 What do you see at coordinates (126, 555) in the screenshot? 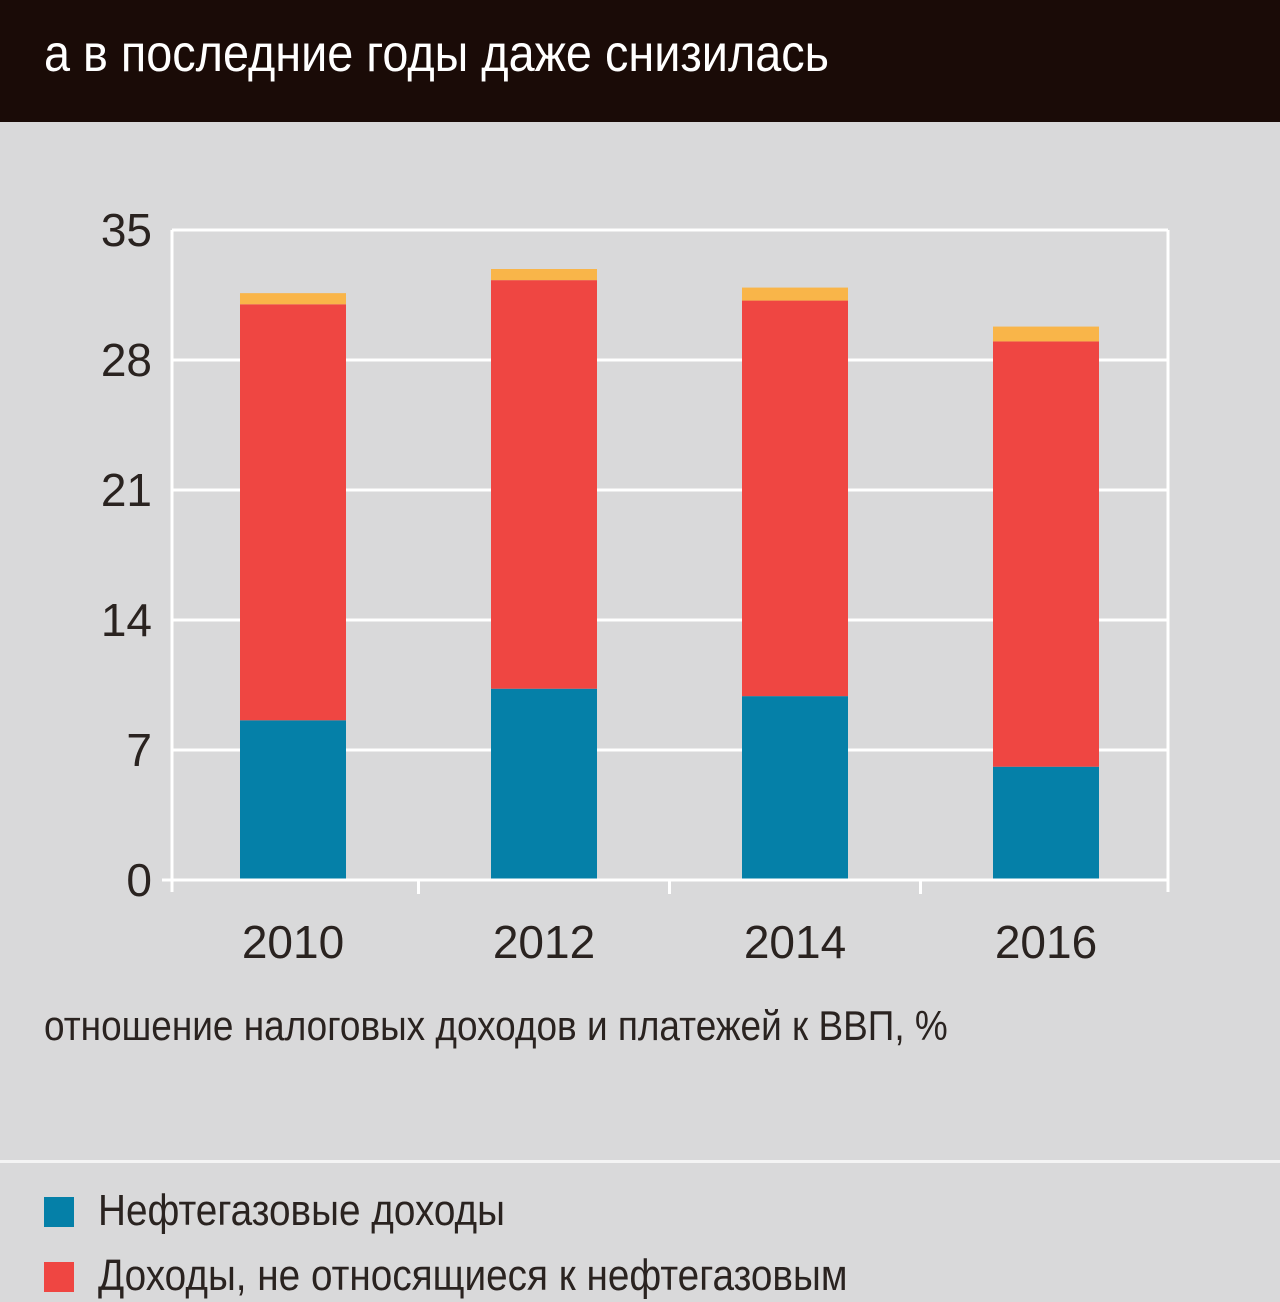
I see `y-tick-labels: 0 7 14 21 28 35` at bounding box center [126, 555].